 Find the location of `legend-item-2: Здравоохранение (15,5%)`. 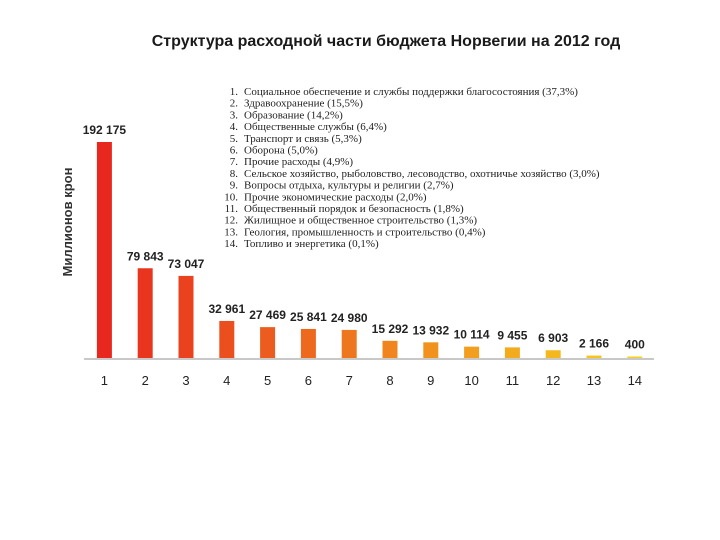

legend-item-2: Здравоохранение (15,5%) is located at coordinates (303, 104).